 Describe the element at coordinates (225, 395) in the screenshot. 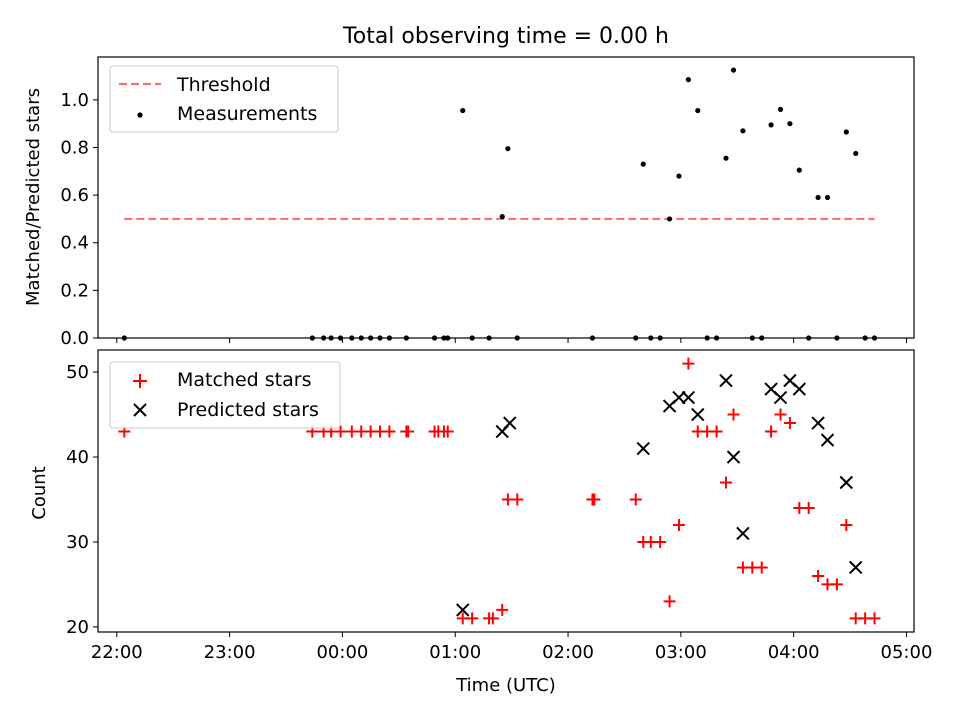

I see `bottom-legend-box` at that location.